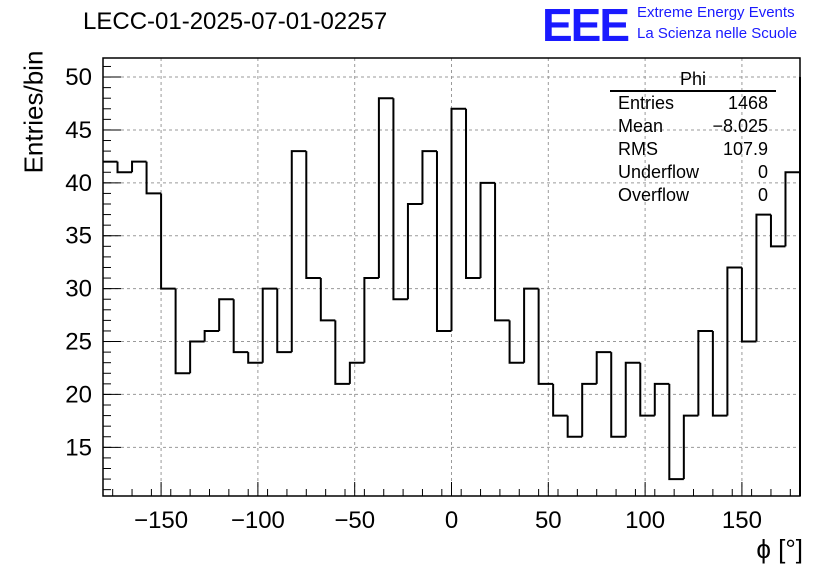 The width and height of the screenshot is (836, 572). I want to click on stats-row-mean: Mean −8.025, so click(693, 126).